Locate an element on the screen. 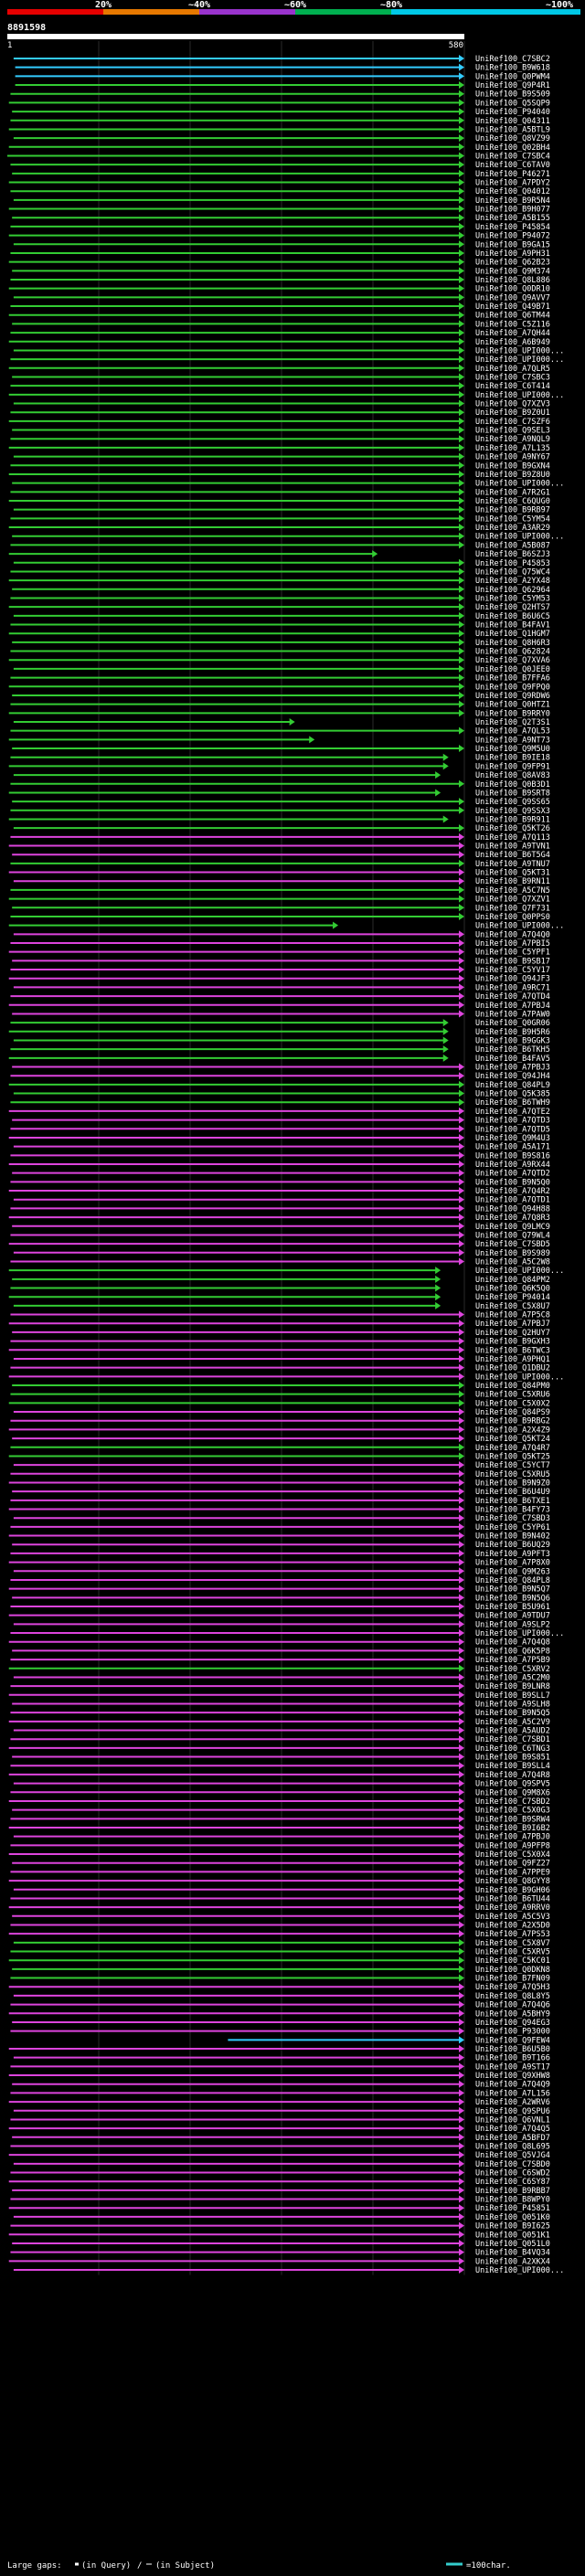 This screenshot has height=2576, width=585. hit-label: UniRef100_A9PH31 is located at coordinates (512, 254).